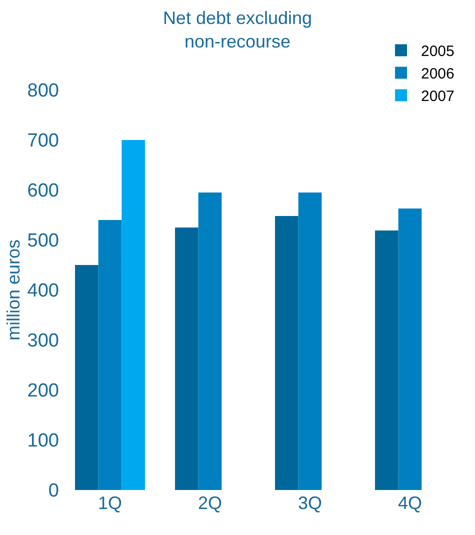  What do you see at coordinates (410, 503) in the screenshot?
I see `x-tick-label: 4Q` at bounding box center [410, 503].